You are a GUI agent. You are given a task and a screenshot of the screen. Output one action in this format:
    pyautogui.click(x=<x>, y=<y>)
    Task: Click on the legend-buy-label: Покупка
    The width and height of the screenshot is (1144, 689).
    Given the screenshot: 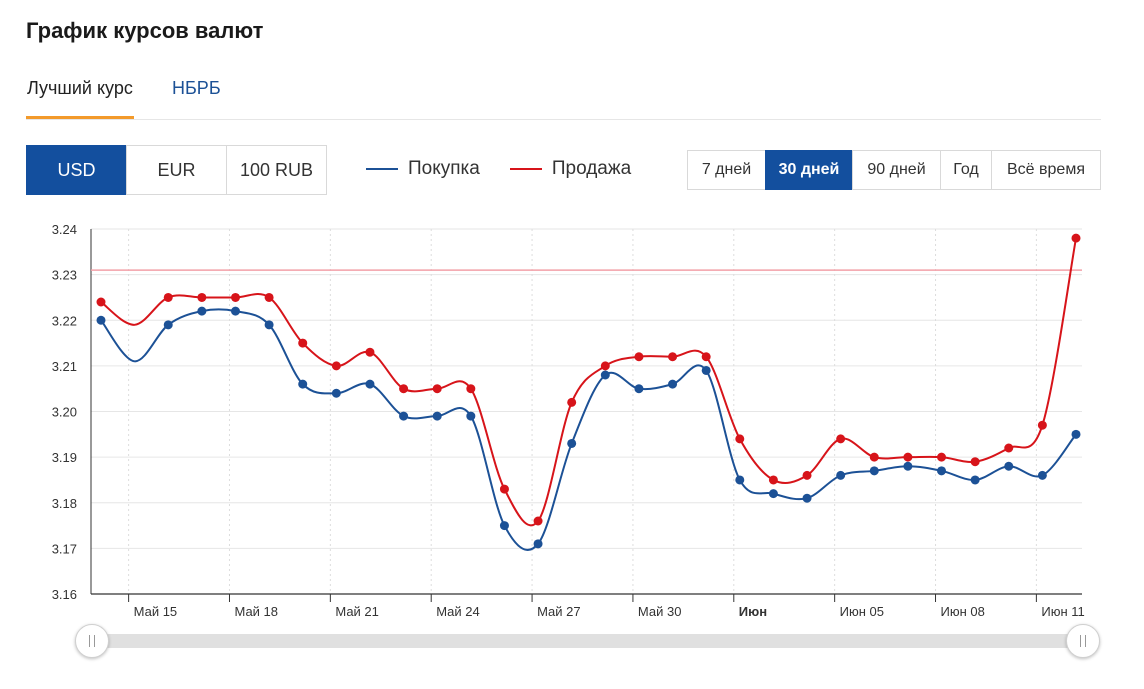 What is the action you would take?
    pyautogui.click(x=444, y=168)
    